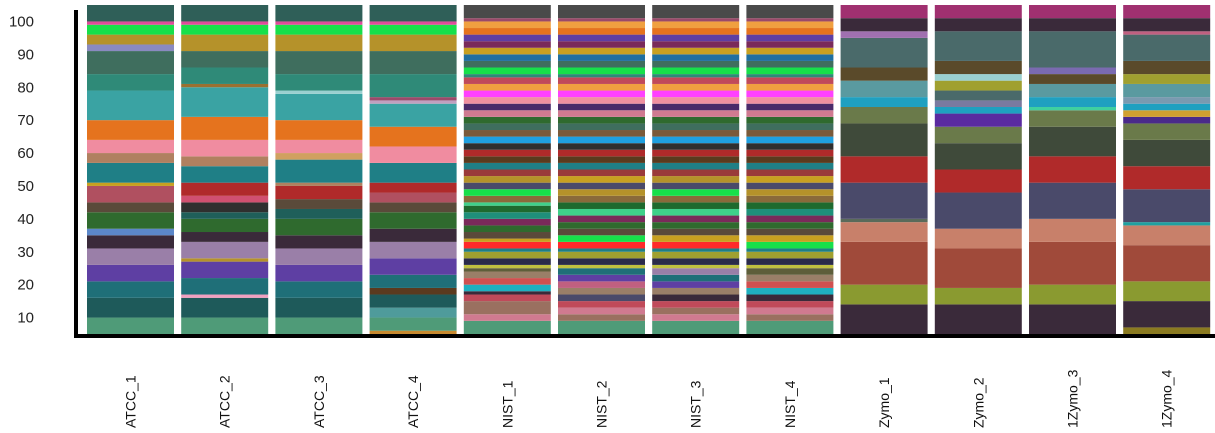 The height and width of the screenshot is (433, 1215). I want to click on y-tick-label: 90, so click(25, 54).